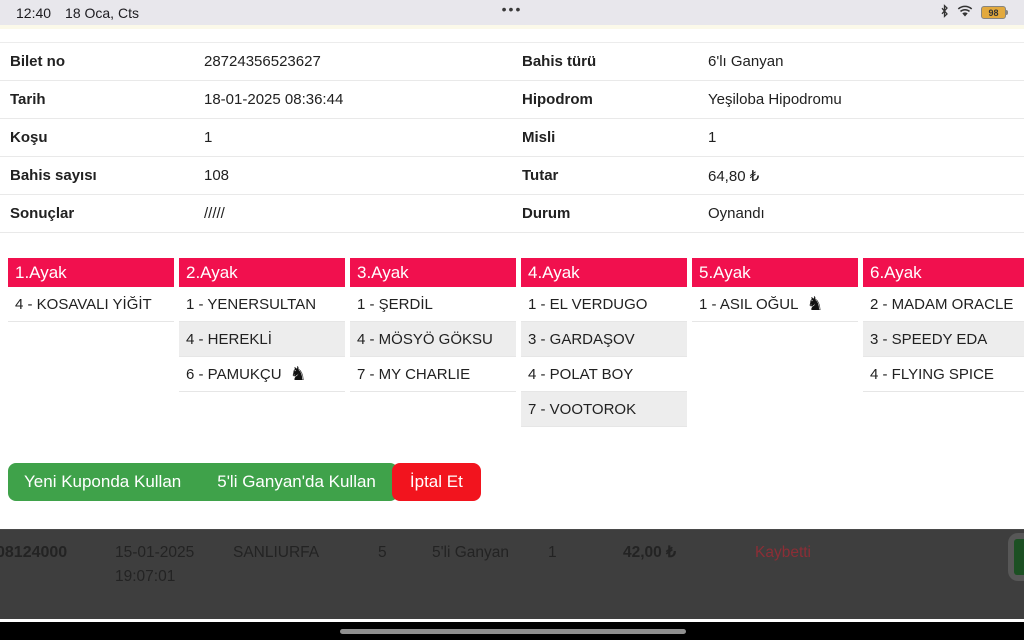 The image size is (1024, 640). I want to click on detail-row: Sonuçlar /////, so click(256, 214).